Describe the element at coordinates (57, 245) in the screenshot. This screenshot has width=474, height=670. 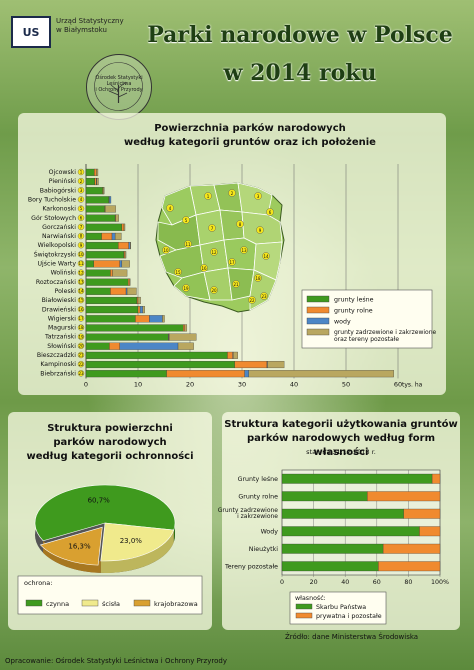
I see `park-label: Wielkopolski` at that location.